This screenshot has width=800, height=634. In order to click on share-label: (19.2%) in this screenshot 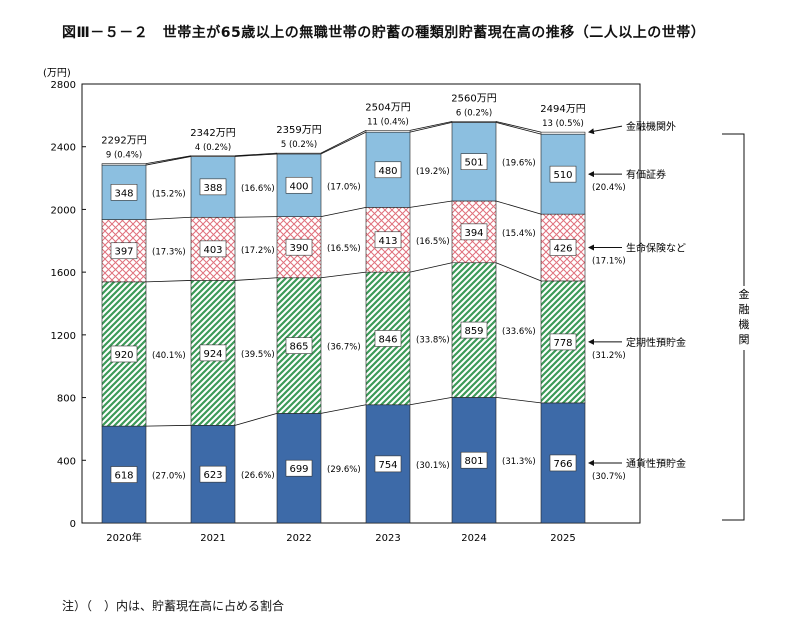, I will do `click(433, 172)`.